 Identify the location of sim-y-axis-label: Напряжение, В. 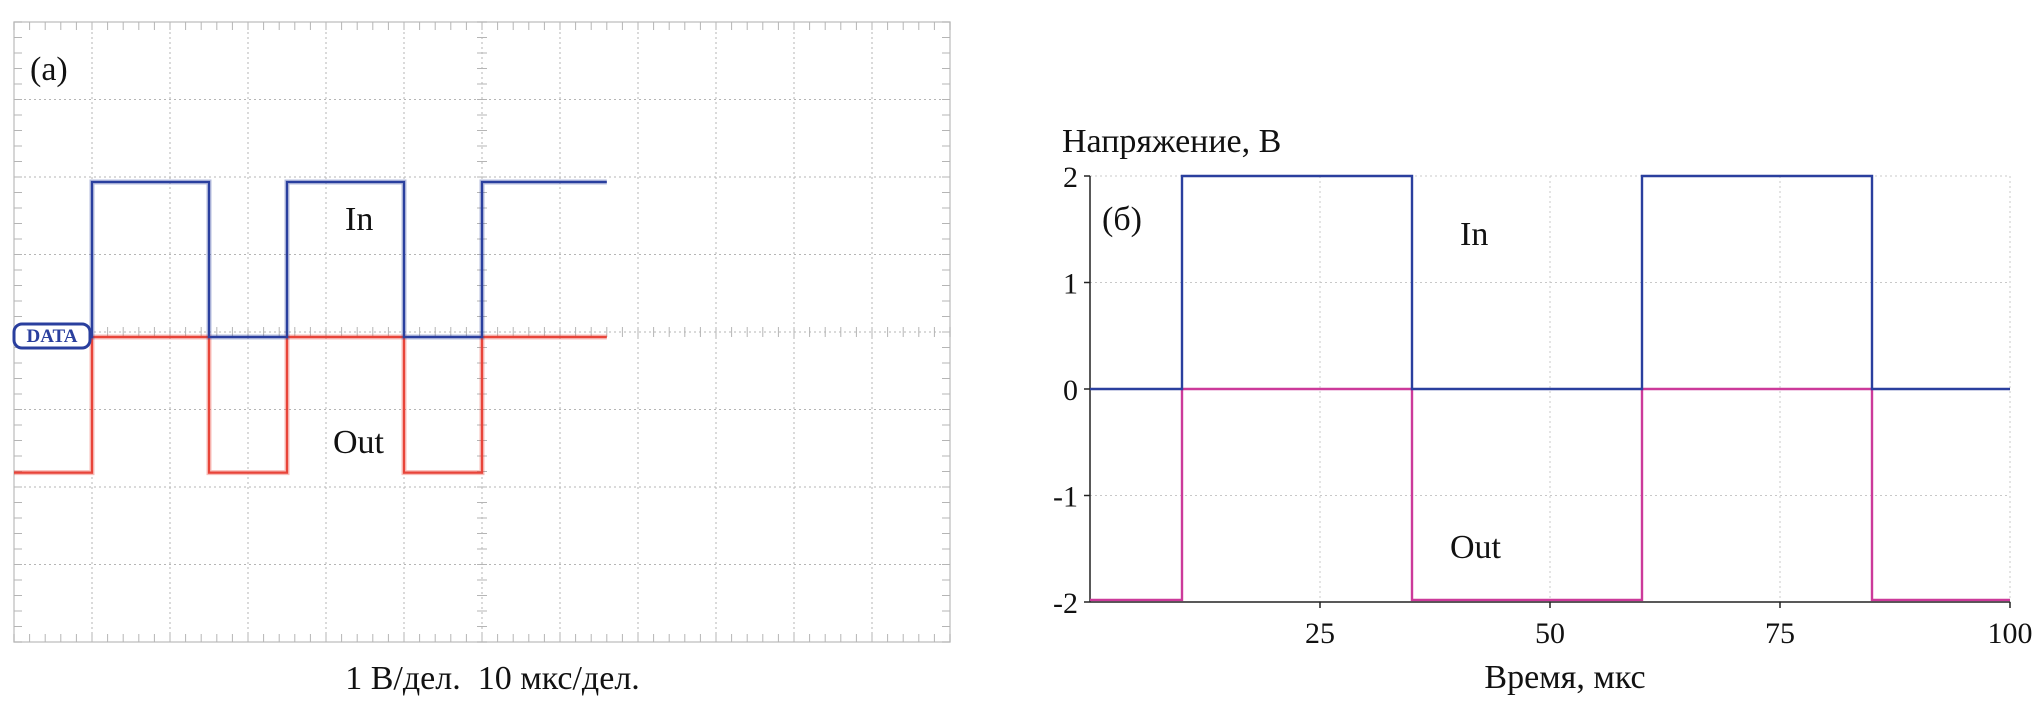
(1171, 141).